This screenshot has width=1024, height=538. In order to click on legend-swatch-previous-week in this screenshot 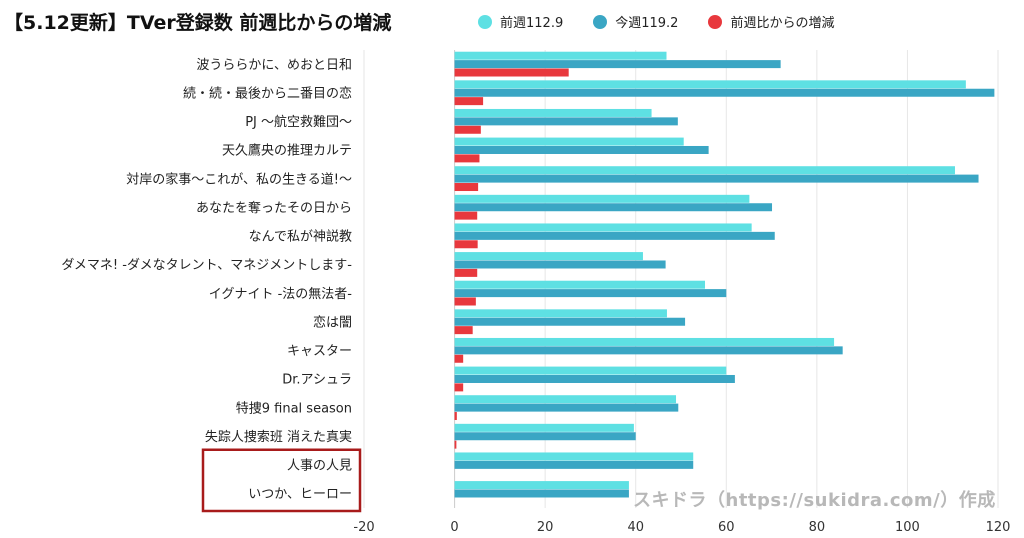, I will do `click(485, 21)`.